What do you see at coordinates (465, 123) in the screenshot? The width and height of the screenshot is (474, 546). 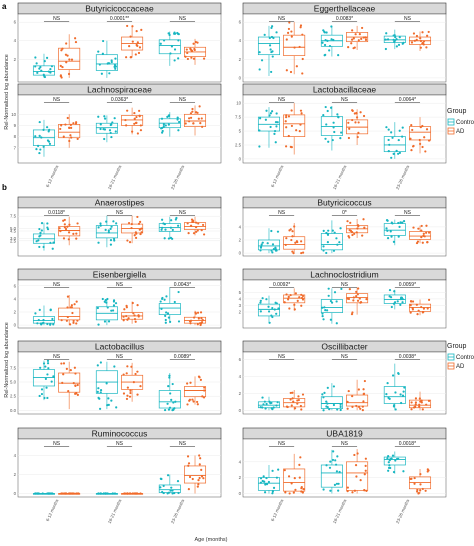 I see `legend-item-label: Control` at bounding box center [465, 123].